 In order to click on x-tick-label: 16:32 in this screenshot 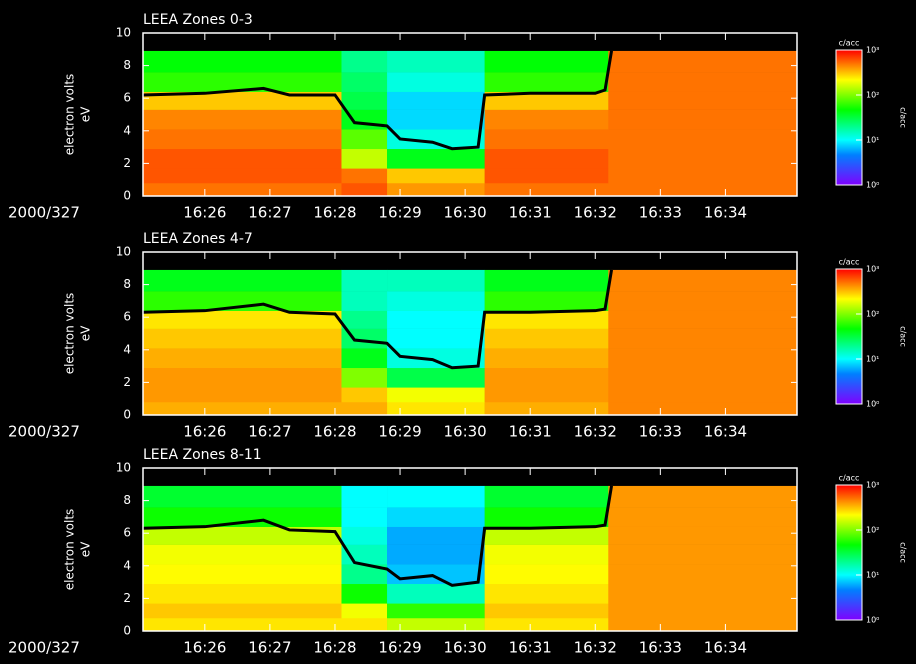, I will do `click(595, 213)`.